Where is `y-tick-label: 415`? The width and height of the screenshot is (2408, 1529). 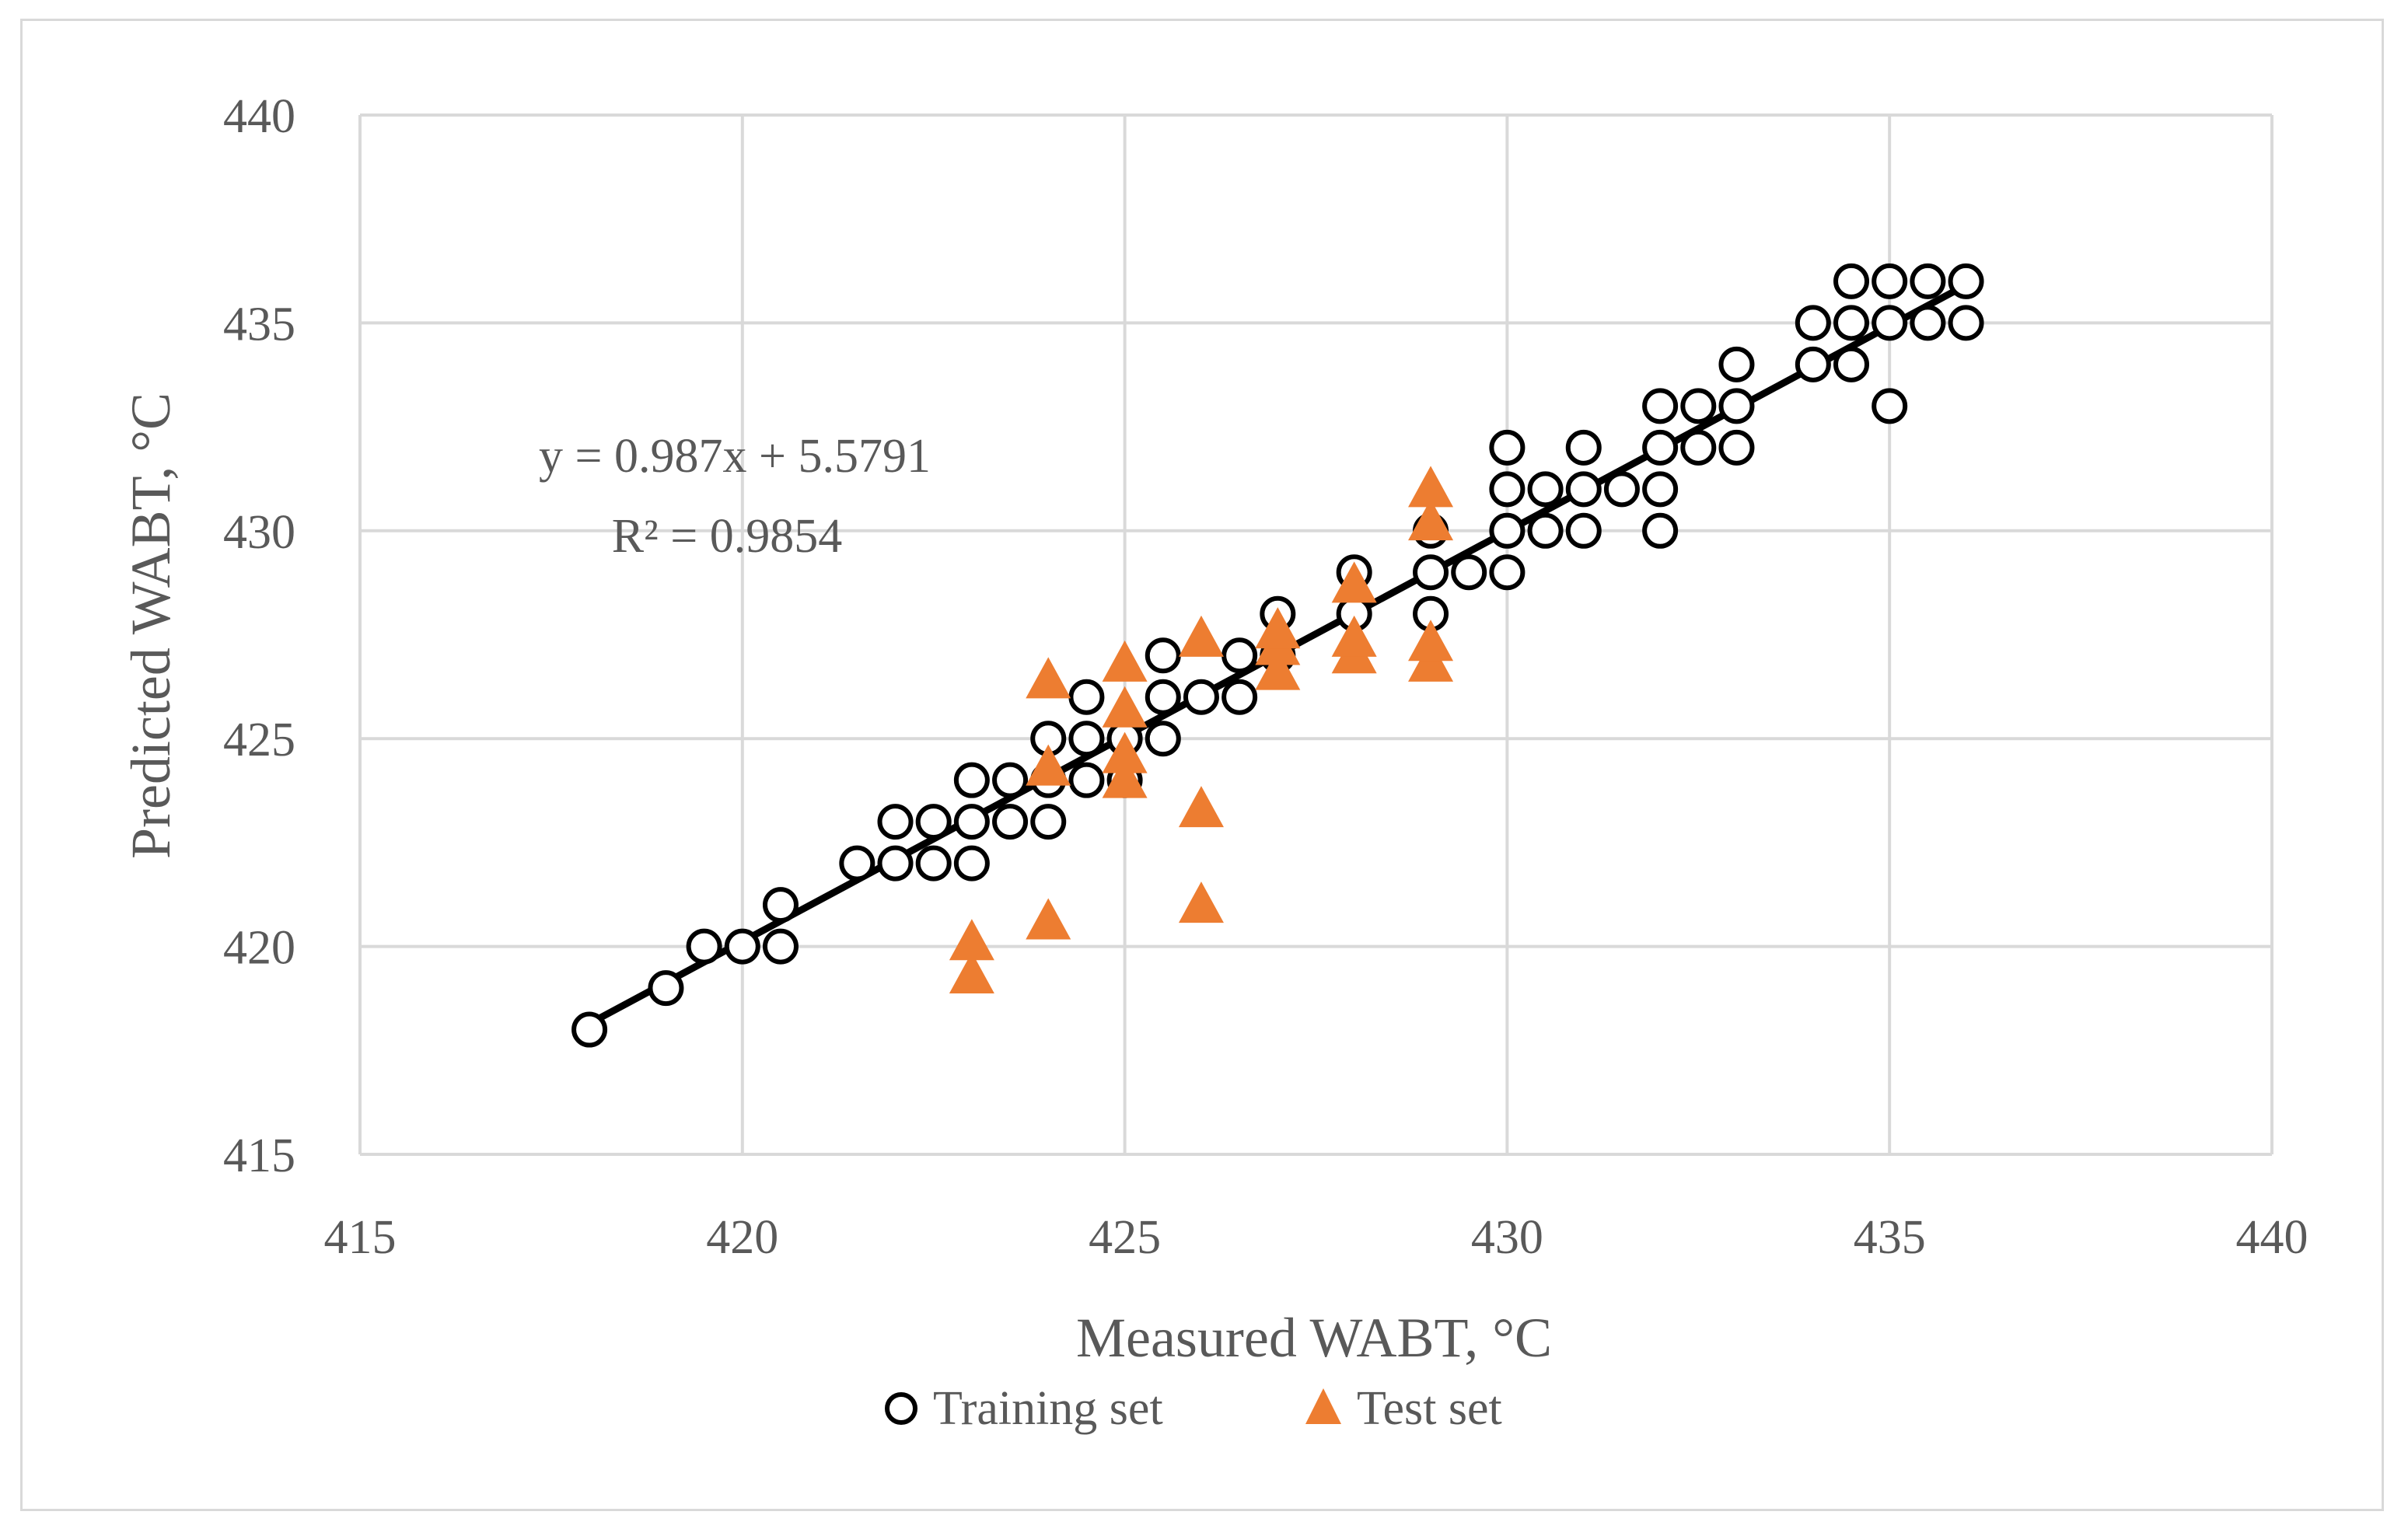
y-tick-label: 415 is located at coordinates (259, 1156).